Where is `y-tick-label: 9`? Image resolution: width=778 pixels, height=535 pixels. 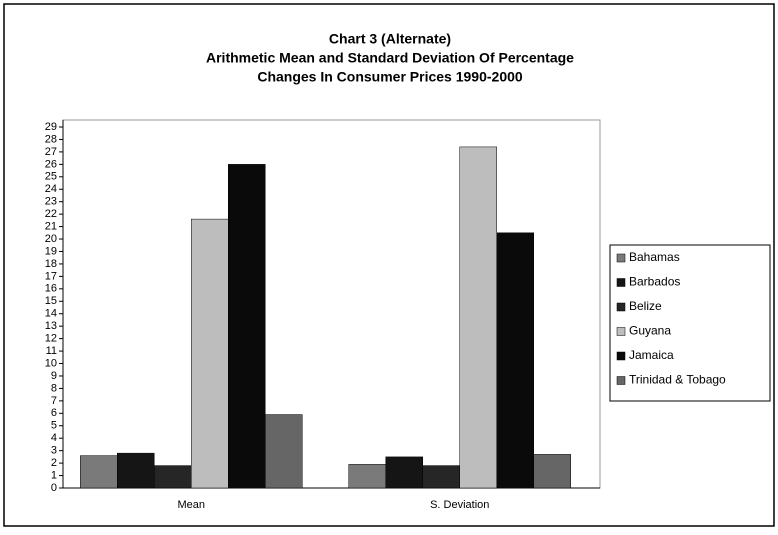
y-tick-label: 9 is located at coordinates (54, 376).